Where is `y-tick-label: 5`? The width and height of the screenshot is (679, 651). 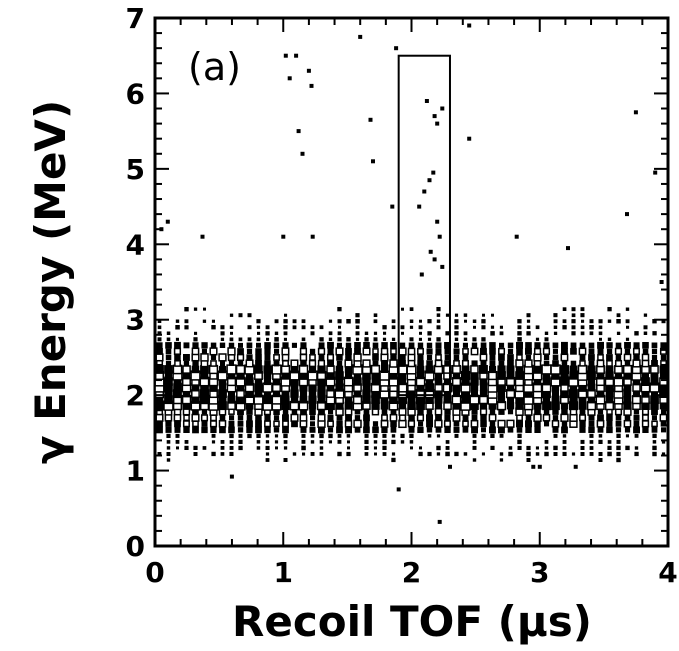
y-tick-label: 5 is located at coordinates (135, 169).